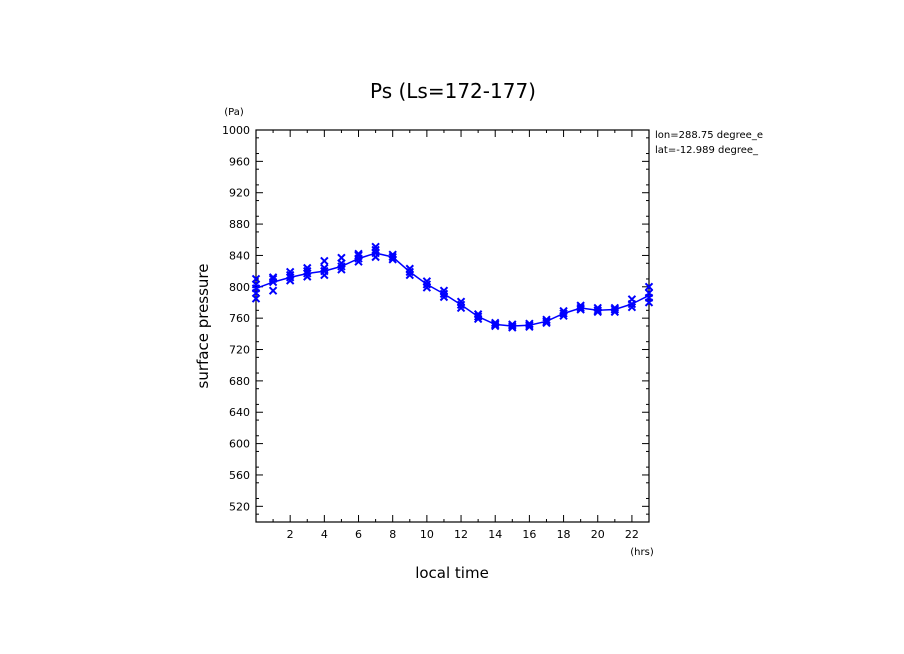 Image resolution: width=904 pixels, height=654 pixels. Describe the element at coordinates (239, 161) in the screenshot. I see `y-tick-label: 960` at that location.